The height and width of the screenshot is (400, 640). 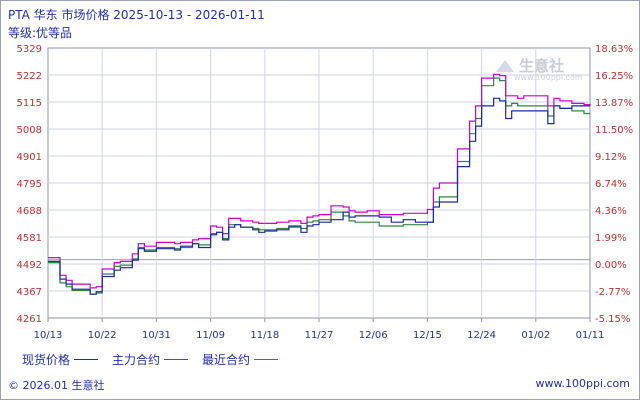 I want to click on y-tick-label-right: 0.00%, so click(x=611, y=265).